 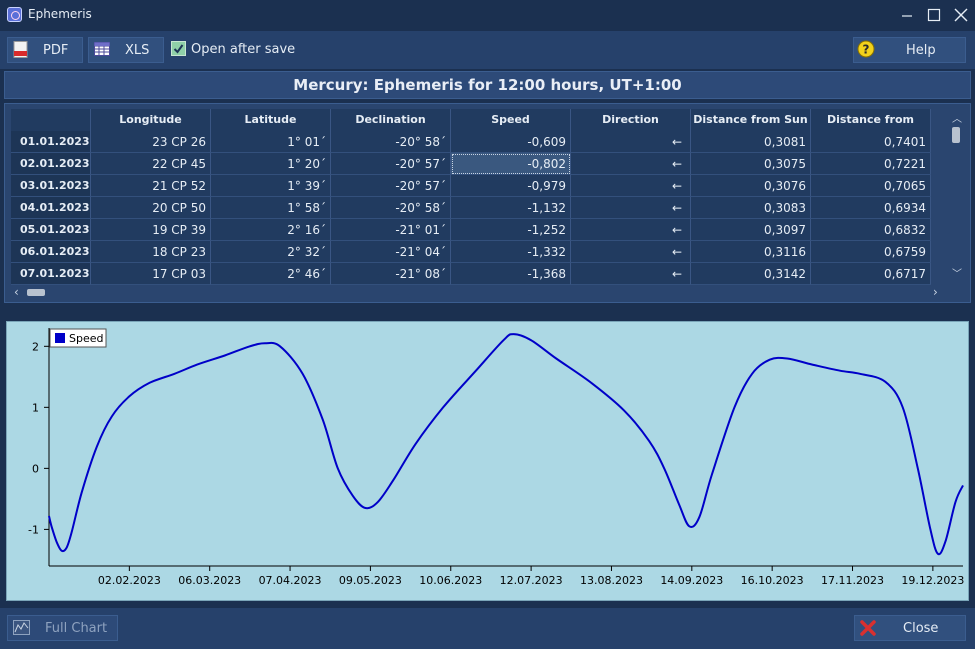 What do you see at coordinates (751, 142) in the screenshot?
I see `table-cell: 0,3081` at bounding box center [751, 142].